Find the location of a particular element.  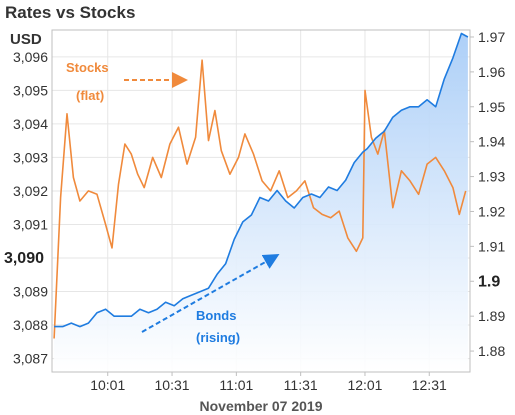

left-tick-label: 3,088 is located at coordinates (30, 325).